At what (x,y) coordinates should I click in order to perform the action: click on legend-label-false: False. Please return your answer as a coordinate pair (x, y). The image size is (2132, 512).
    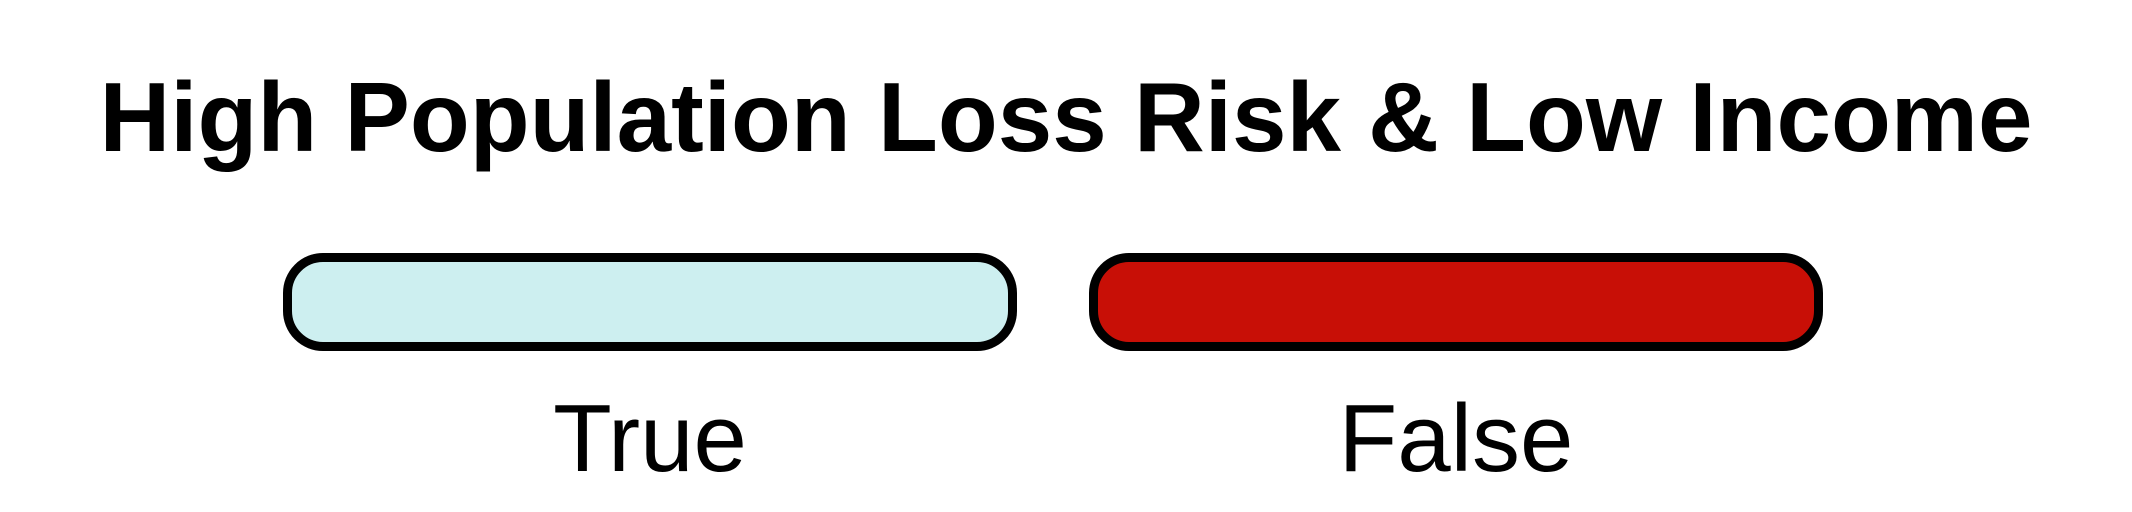
    Looking at the image, I should click on (1456, 438).